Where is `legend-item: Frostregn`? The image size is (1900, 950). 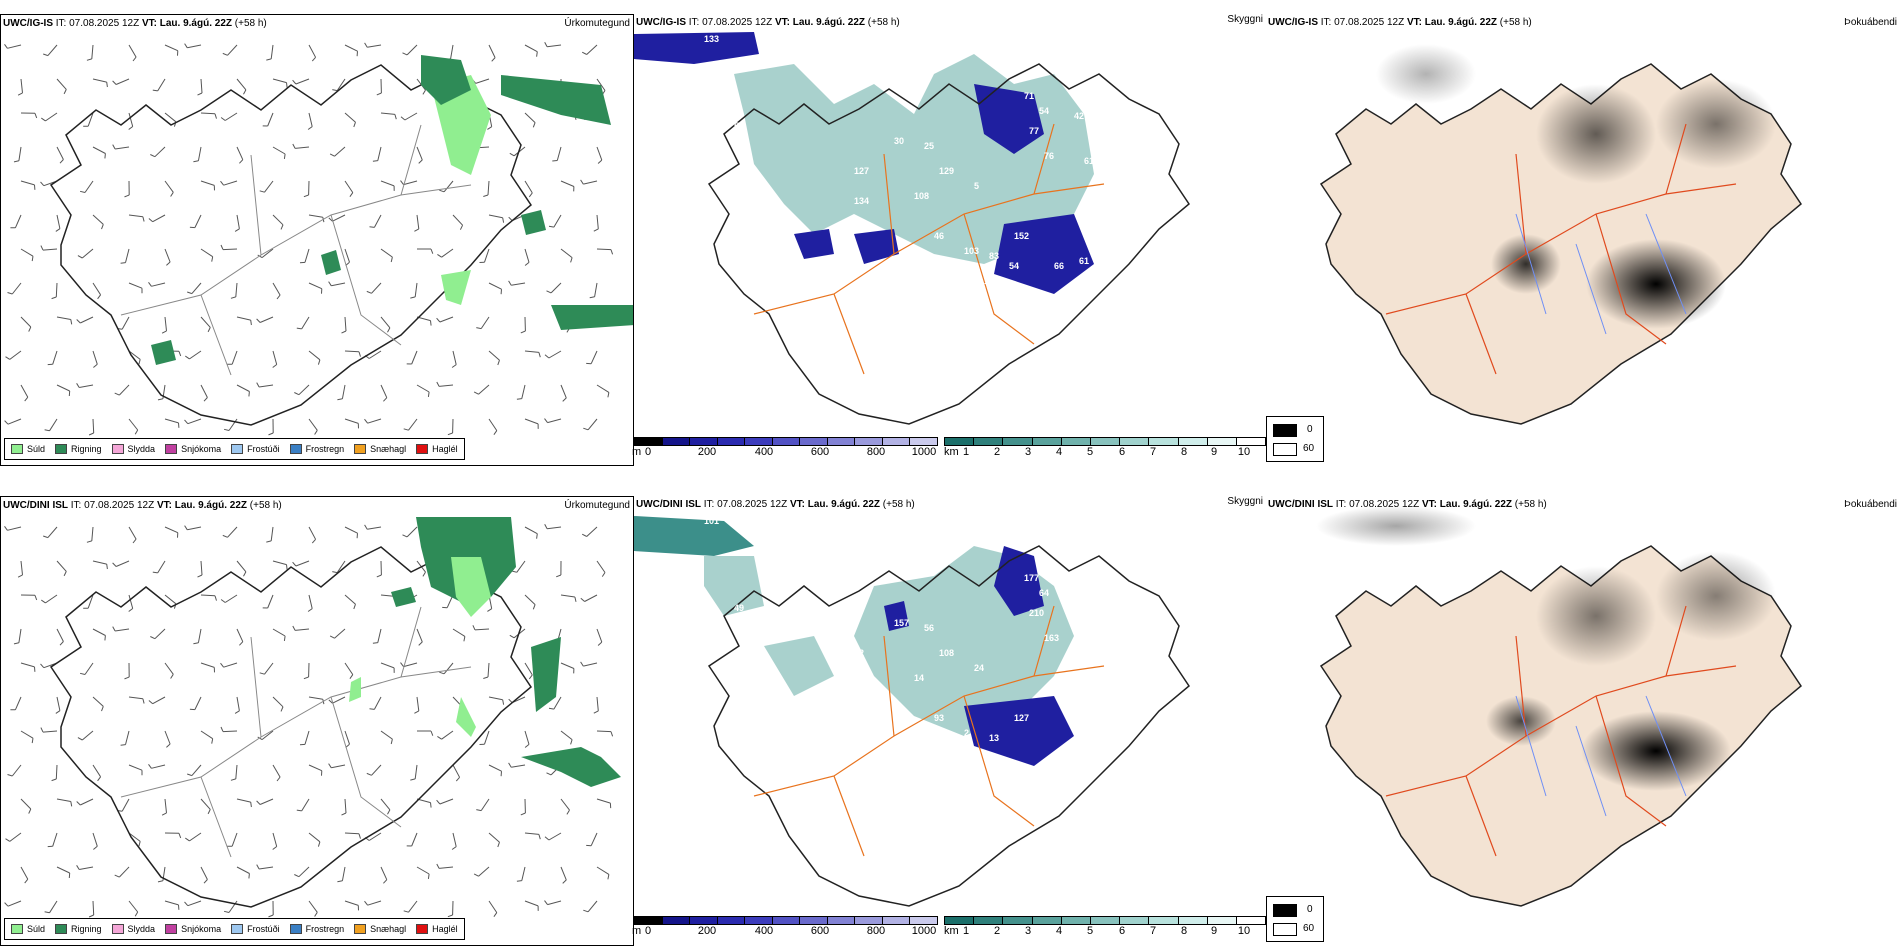 legend-item: Frostregn is located at coordinates (316, 929).